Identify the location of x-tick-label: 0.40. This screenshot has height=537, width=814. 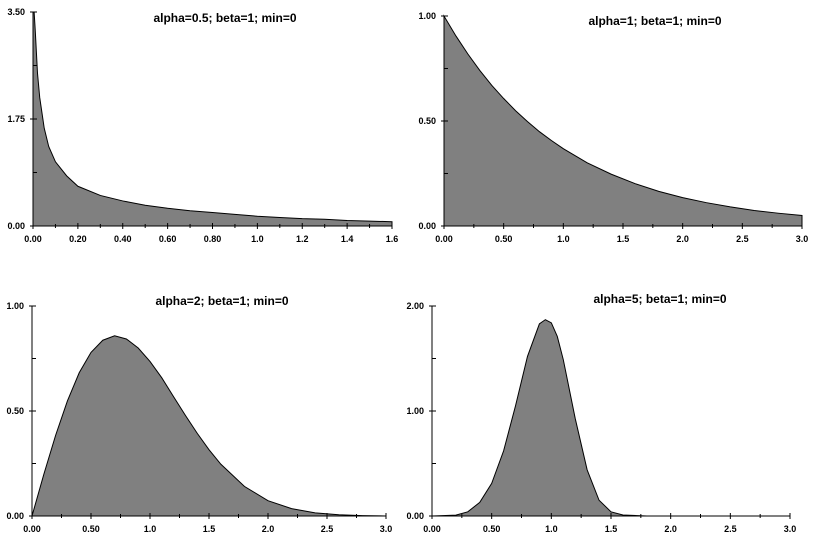
(123, 239).